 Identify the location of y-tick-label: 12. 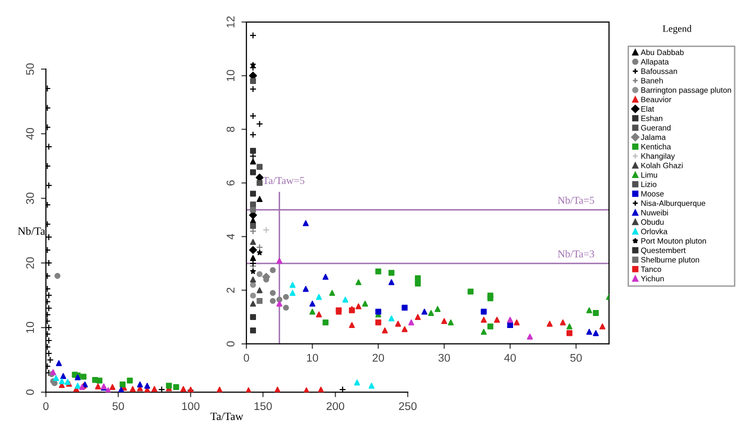
(230, 22).